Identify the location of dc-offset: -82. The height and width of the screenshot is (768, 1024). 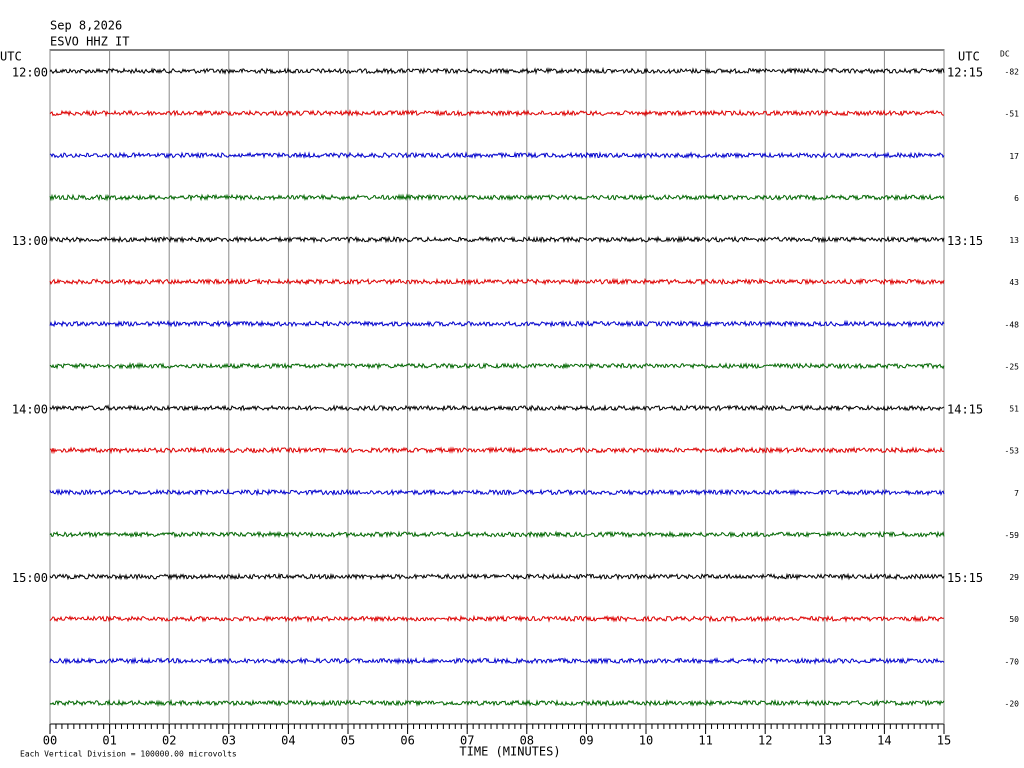
(1012, 72).